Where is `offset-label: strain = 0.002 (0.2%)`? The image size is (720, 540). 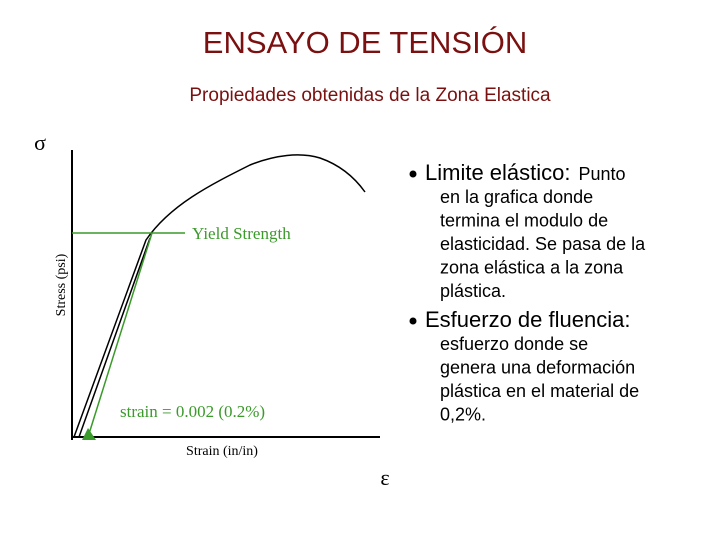
offset-label: strain = 0.002 (0.2%) is located at coordinates (192, 411).